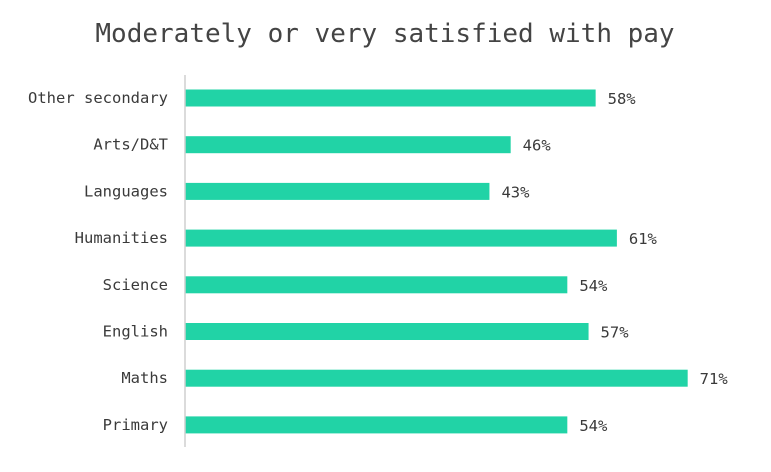  What do you see at coordinates (121, 238) in the screenshot?
I see `category-label: Humanities` at bounding box center [121, 238].